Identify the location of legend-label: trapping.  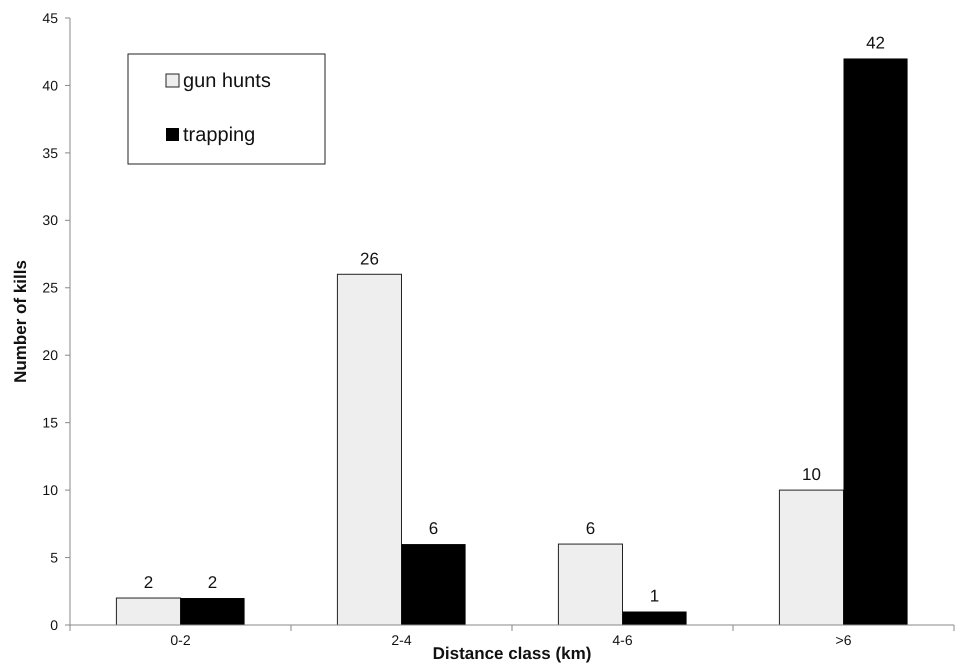
(219, 135).